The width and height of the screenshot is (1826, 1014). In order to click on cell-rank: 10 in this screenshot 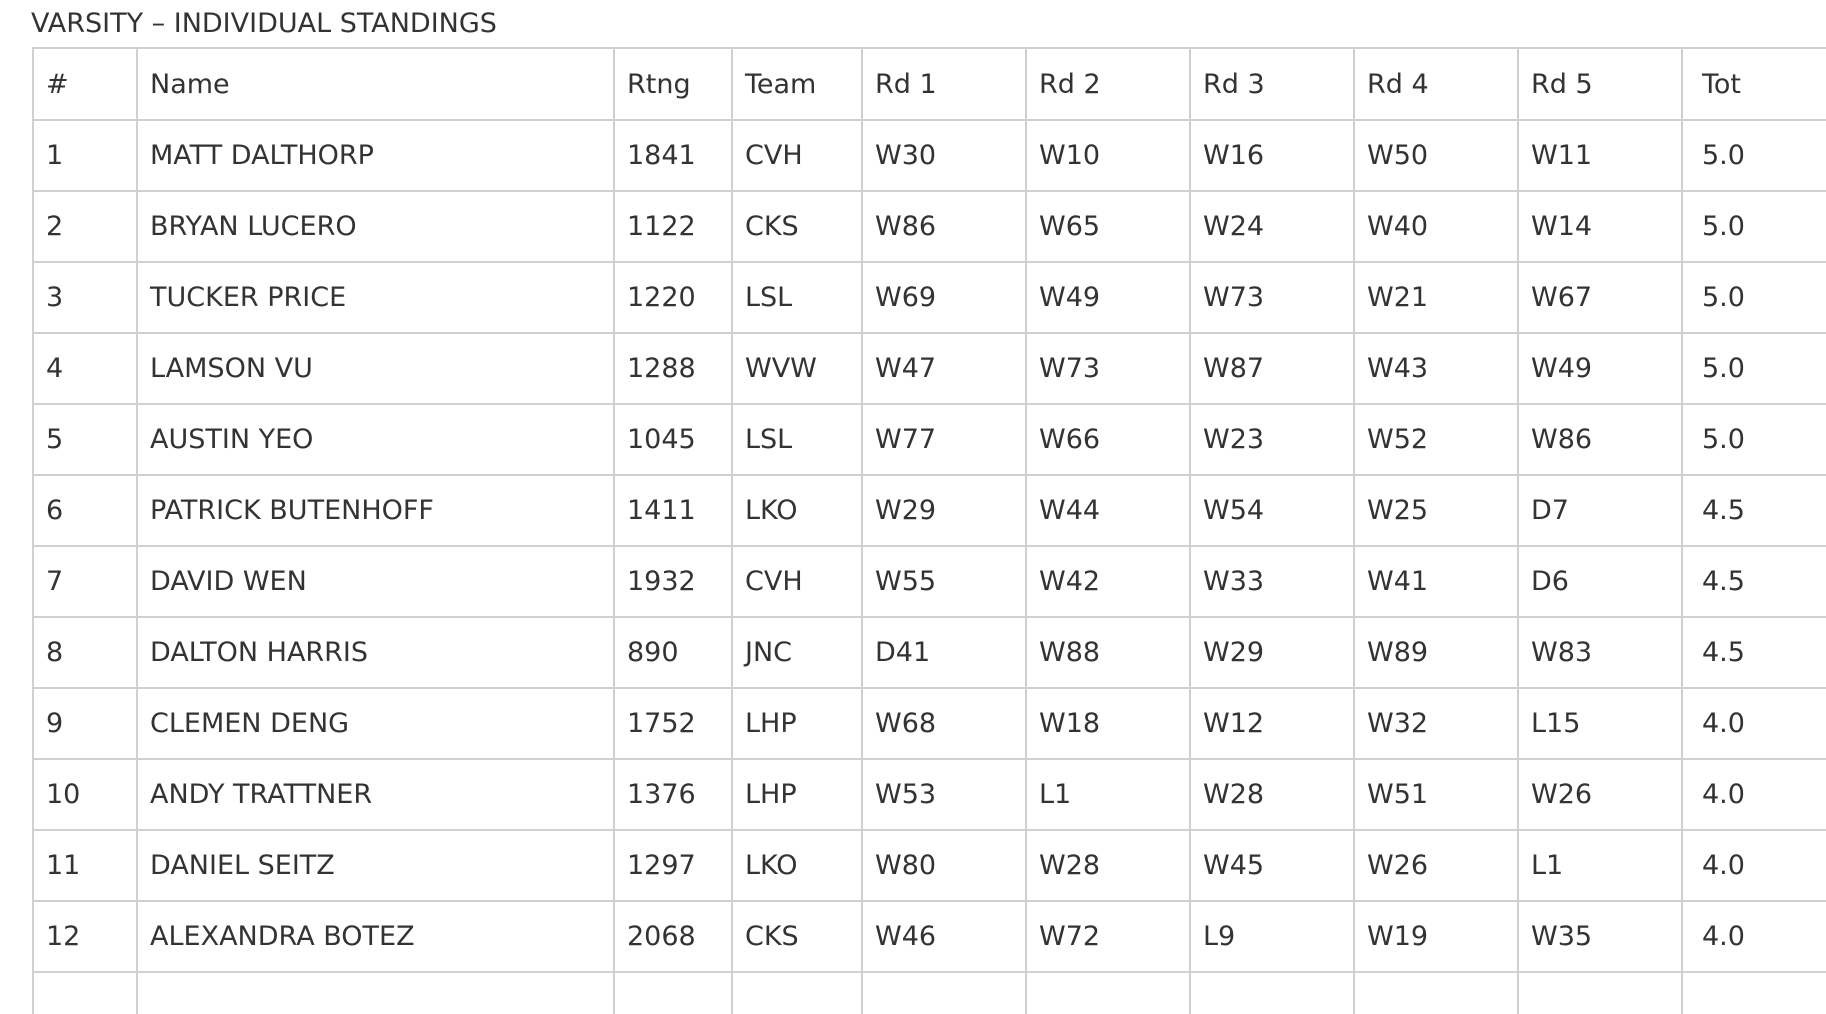, I will do `click(85, 794)`.